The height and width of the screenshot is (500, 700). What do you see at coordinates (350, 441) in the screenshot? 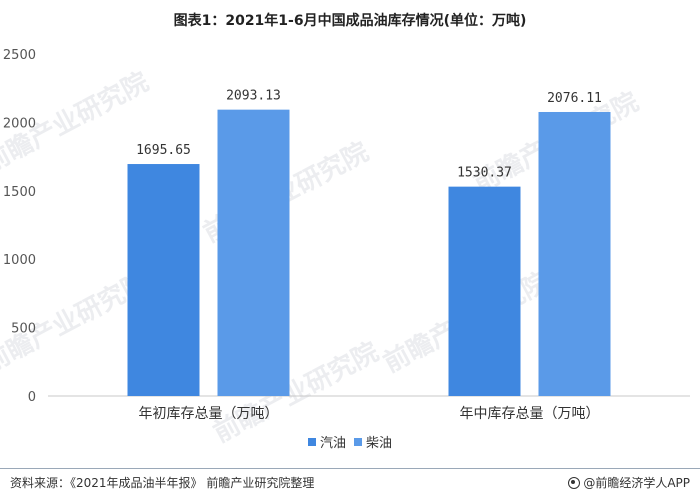
I see `legend: 汽油 柴油` at bounding box center [350, 441].